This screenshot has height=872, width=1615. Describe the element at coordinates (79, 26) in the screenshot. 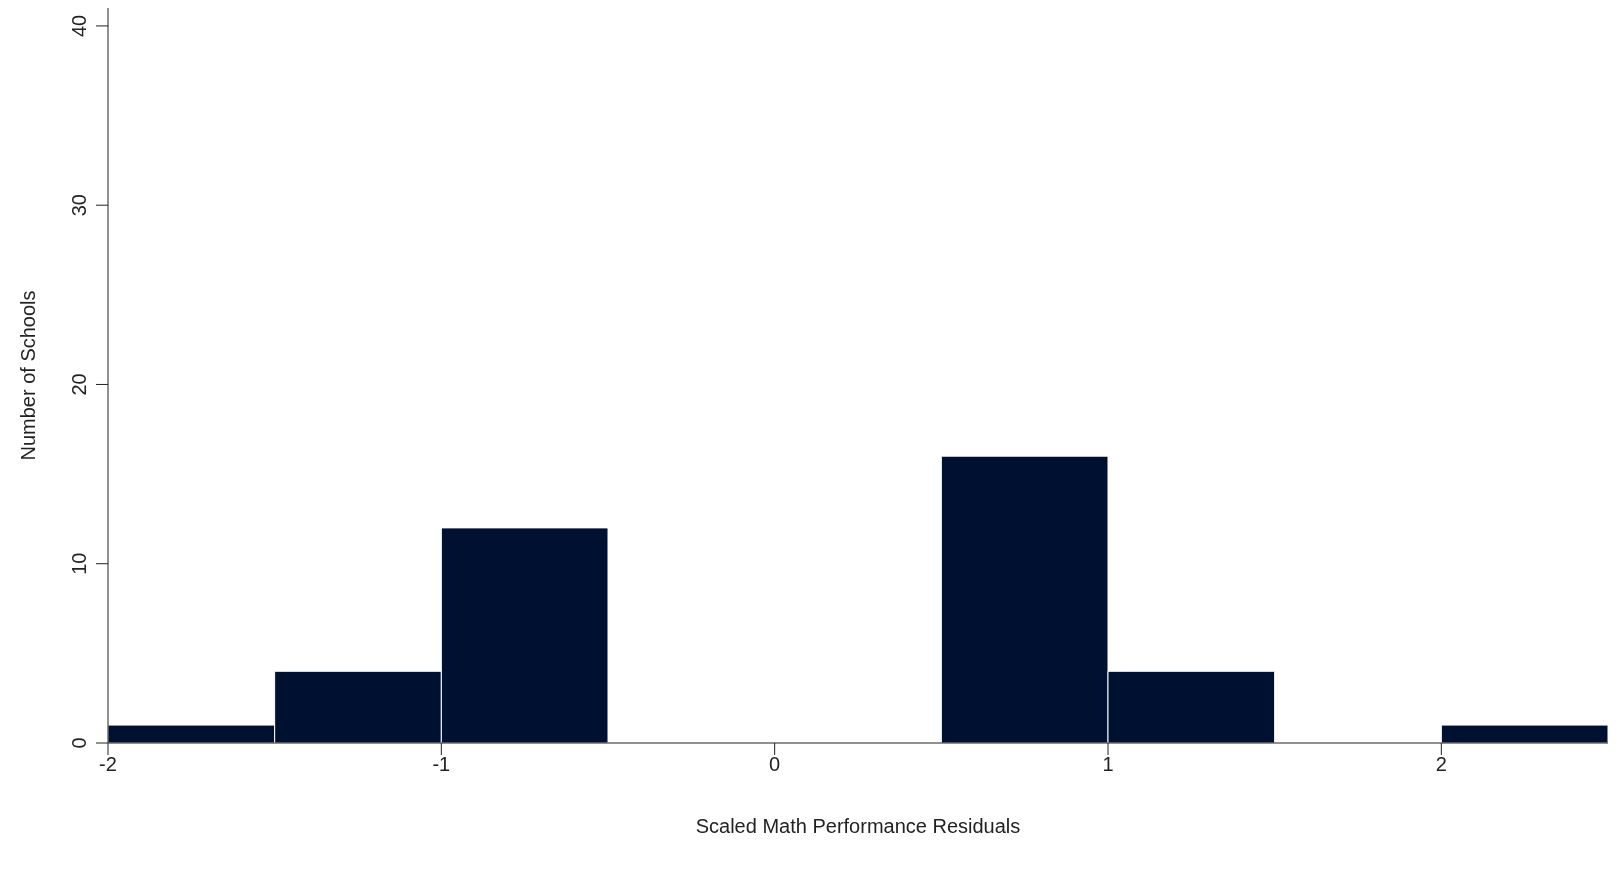

I see `y-tick-label: 40` at that location.